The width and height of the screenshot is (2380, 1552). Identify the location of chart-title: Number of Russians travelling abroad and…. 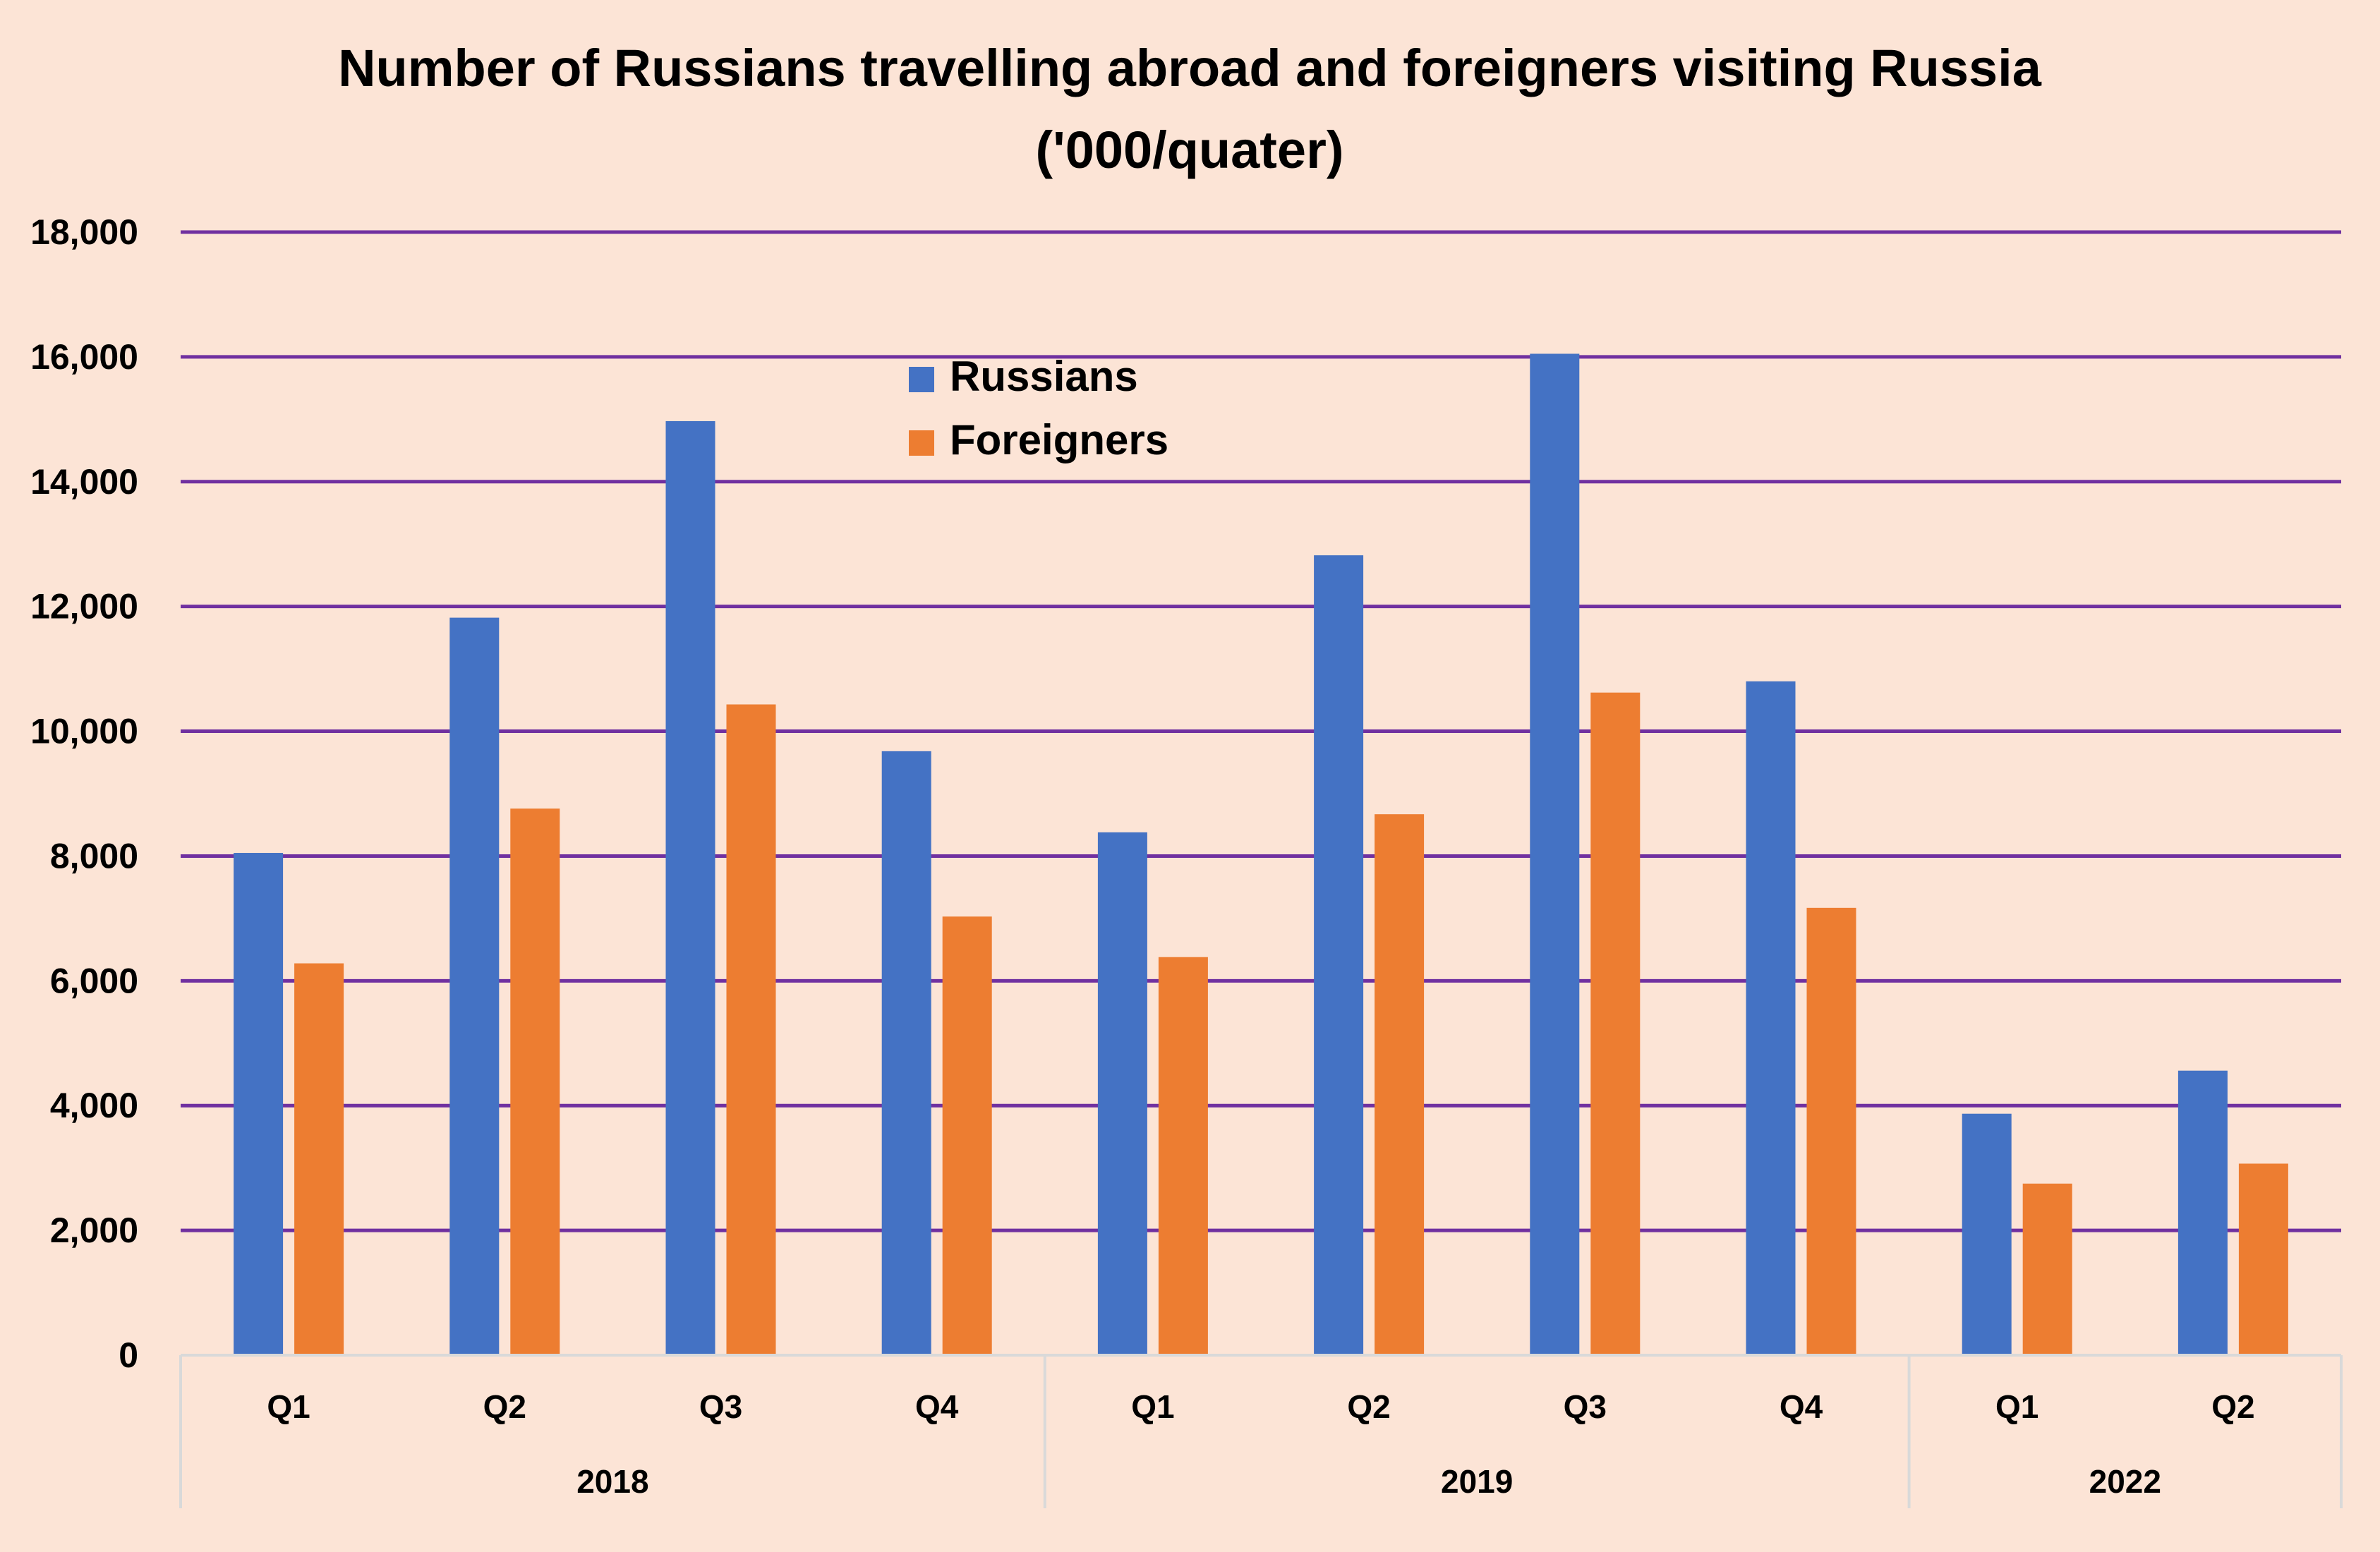
(1190, 68).